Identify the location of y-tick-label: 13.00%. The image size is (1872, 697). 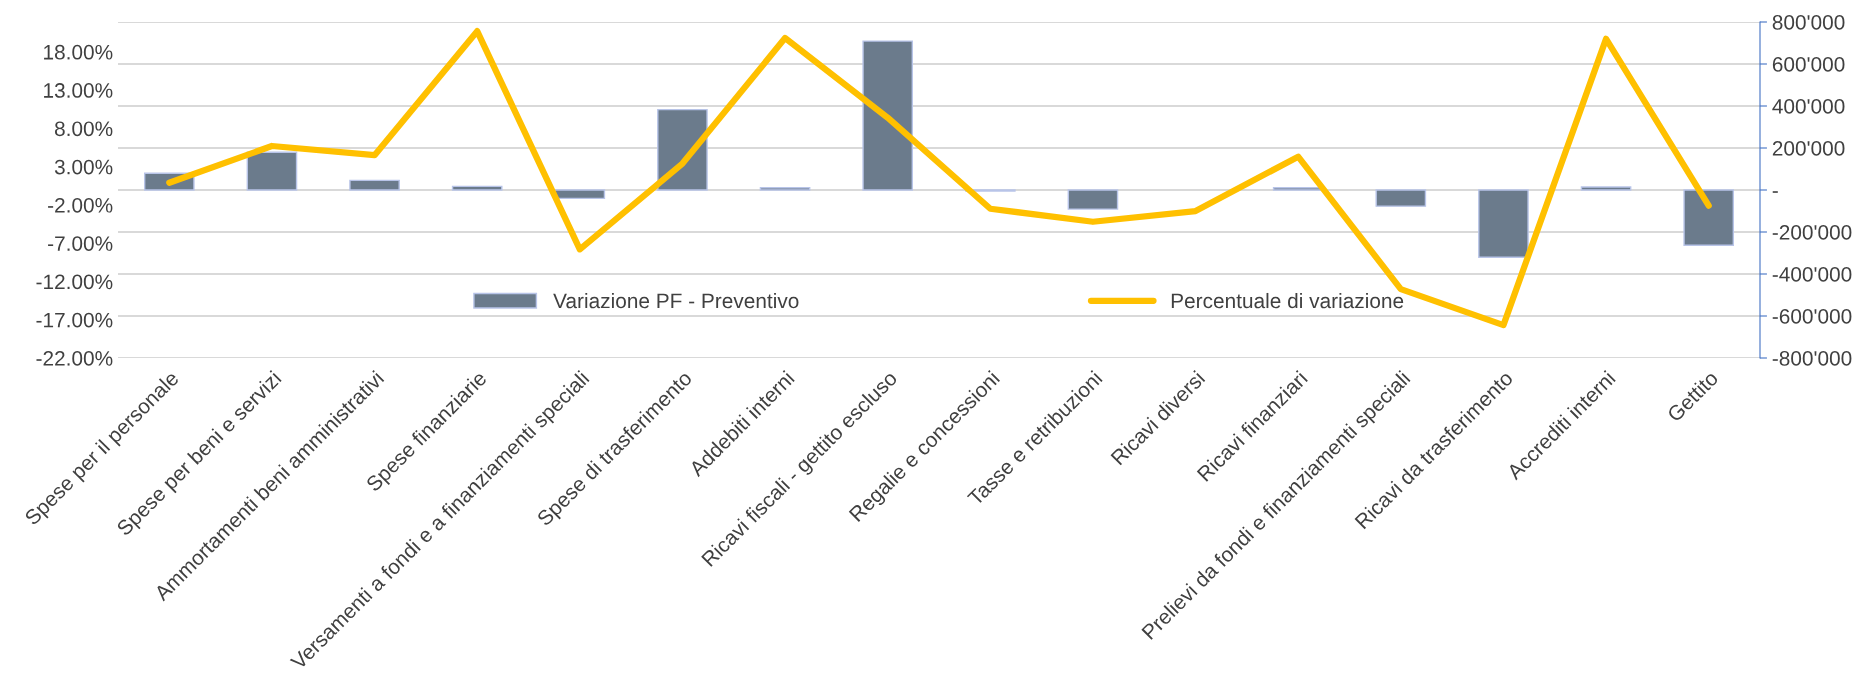
(78, 90).